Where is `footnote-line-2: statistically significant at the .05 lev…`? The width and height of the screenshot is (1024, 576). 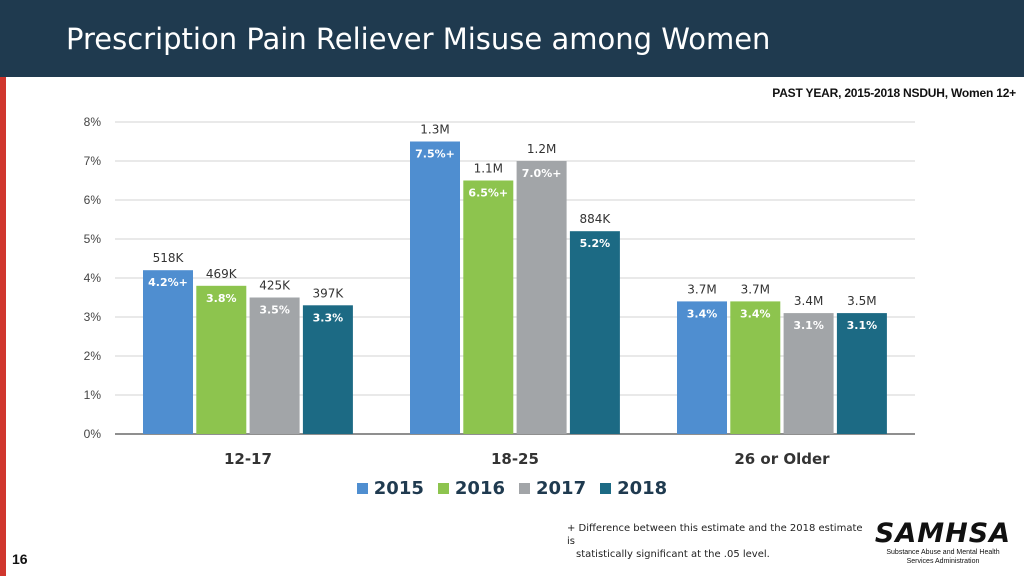 footnote-line-2: statistically significant at the .05 lev… is located at coordinates (673, 554).